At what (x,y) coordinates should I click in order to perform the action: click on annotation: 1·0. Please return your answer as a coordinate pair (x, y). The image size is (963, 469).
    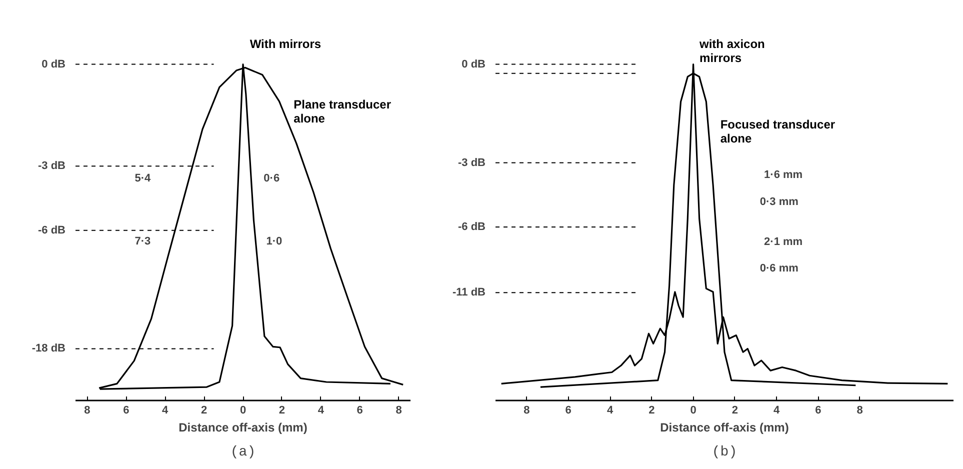
    Looking at the image, I should click on (274, 241).